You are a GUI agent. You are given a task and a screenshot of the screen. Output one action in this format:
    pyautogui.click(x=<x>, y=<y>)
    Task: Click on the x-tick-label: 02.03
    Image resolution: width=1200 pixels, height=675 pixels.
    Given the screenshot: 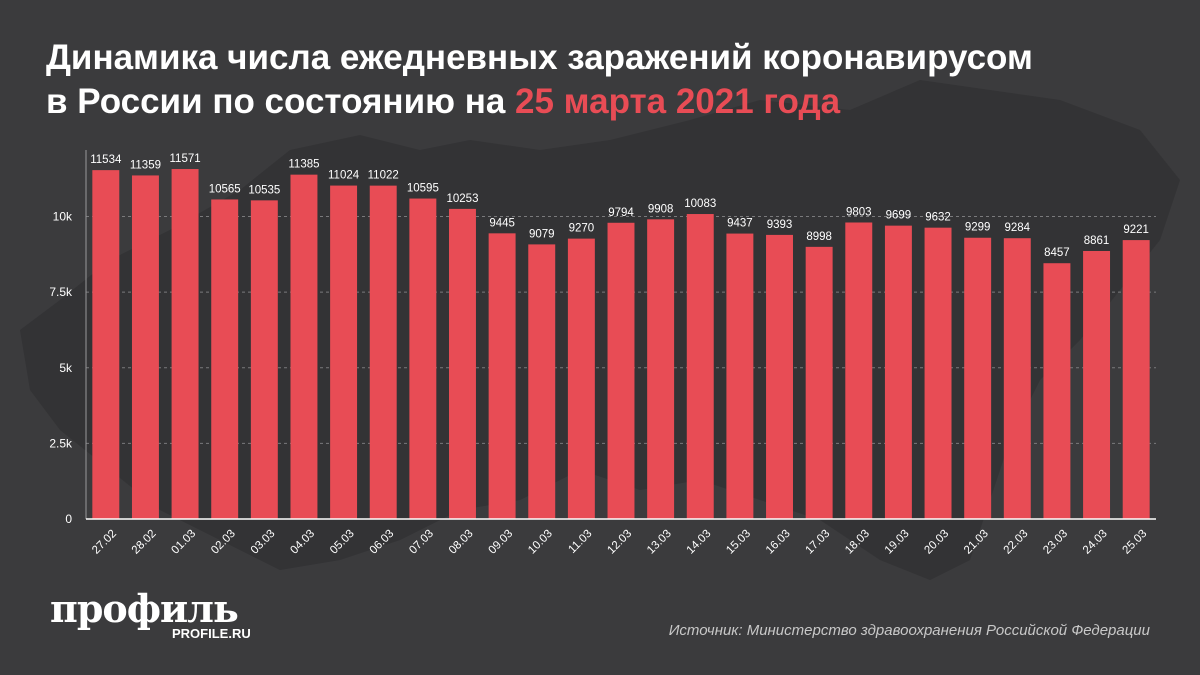 What is the action you would take?
    pyautogui.click(x=223, y=542)
    